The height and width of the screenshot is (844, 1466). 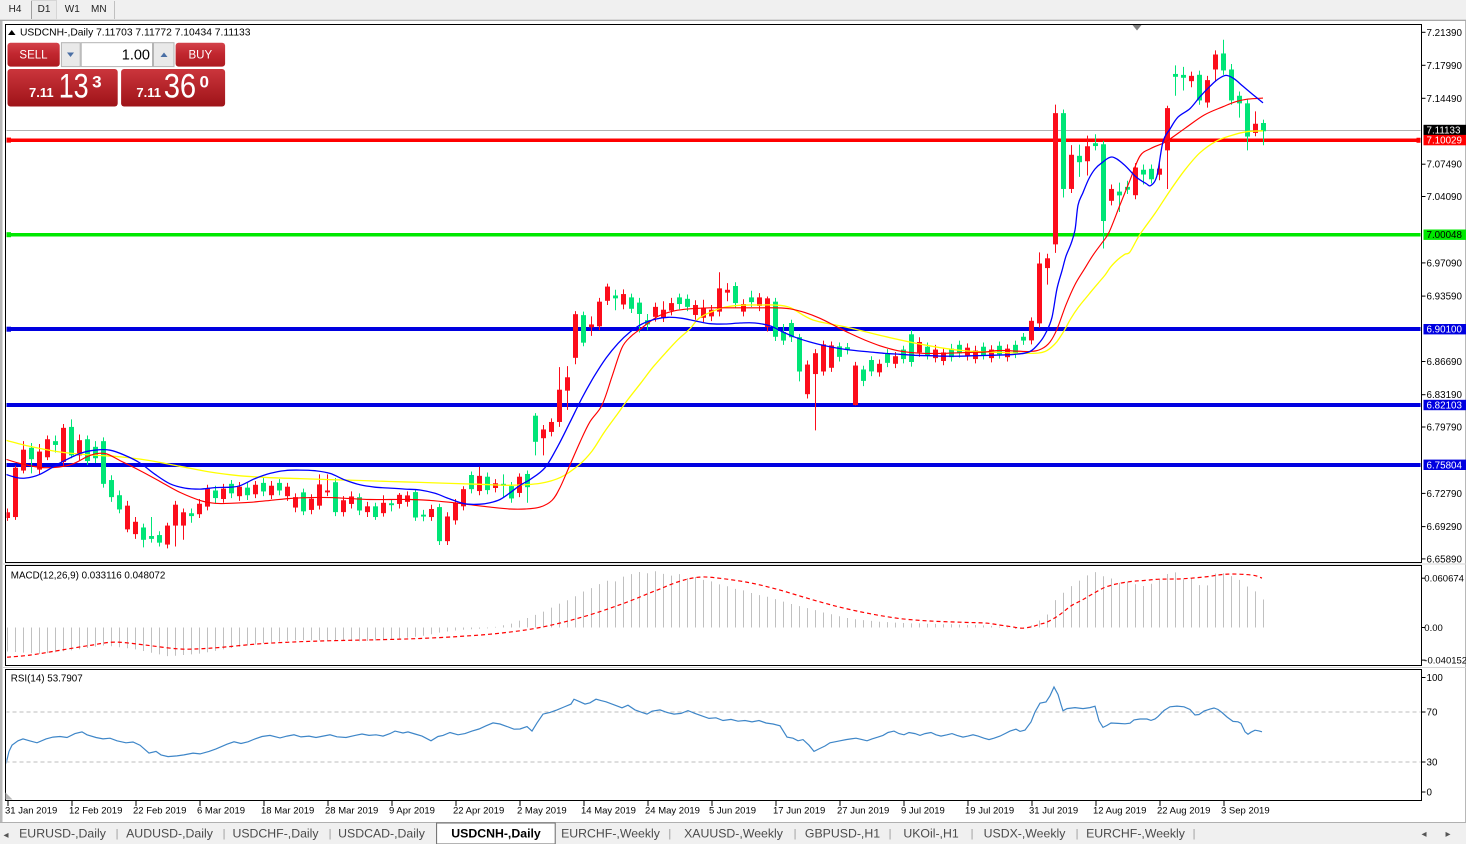 What do you see at coordinates (1445, 66) in the screenshot?
I see `svg-text: 7.17990` at bounding box center [1445, 66].